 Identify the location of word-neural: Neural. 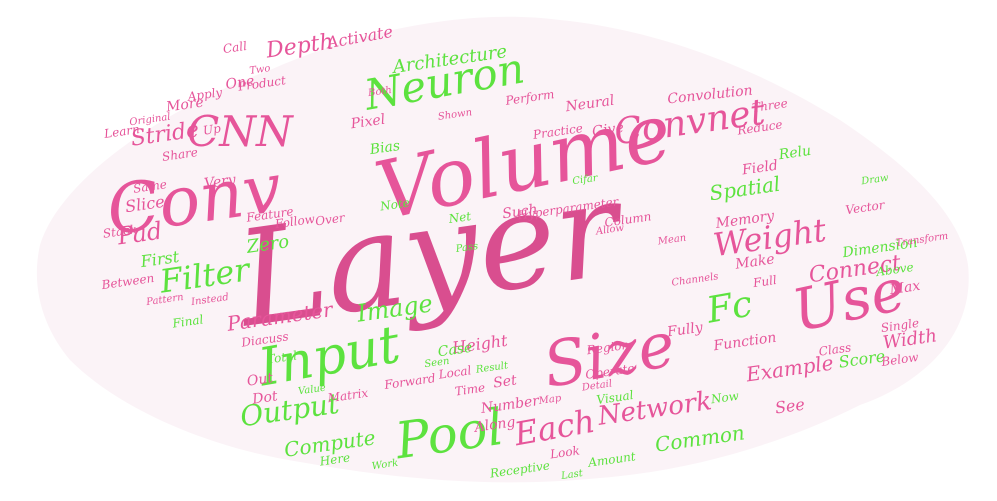
(590, 104).